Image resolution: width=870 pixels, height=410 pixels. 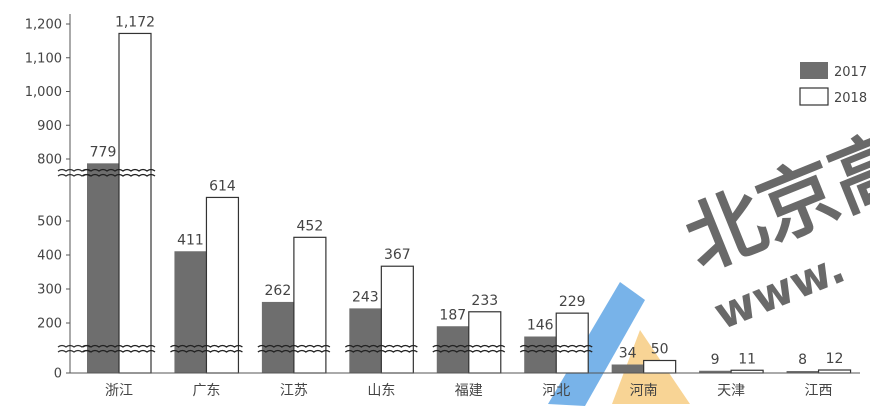 What do you see at coordinates (469, 391) in the screenshot?
I see `x-tick-label: 福建` at bounding box center [469, 391].